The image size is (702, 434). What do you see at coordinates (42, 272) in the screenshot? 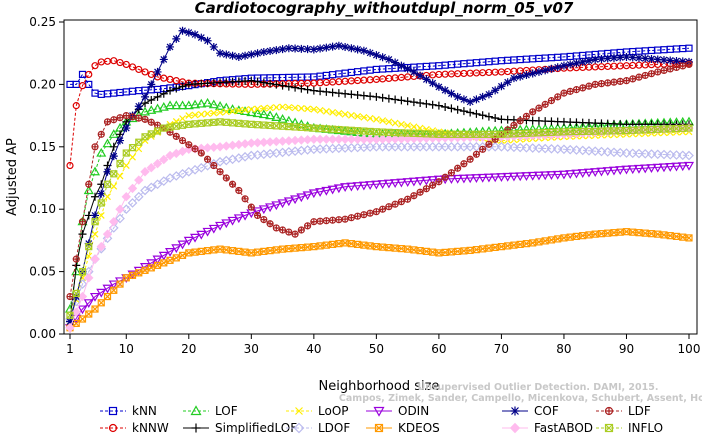
I see `y-tick-label: 0.05` at bounding box center [42, 272].